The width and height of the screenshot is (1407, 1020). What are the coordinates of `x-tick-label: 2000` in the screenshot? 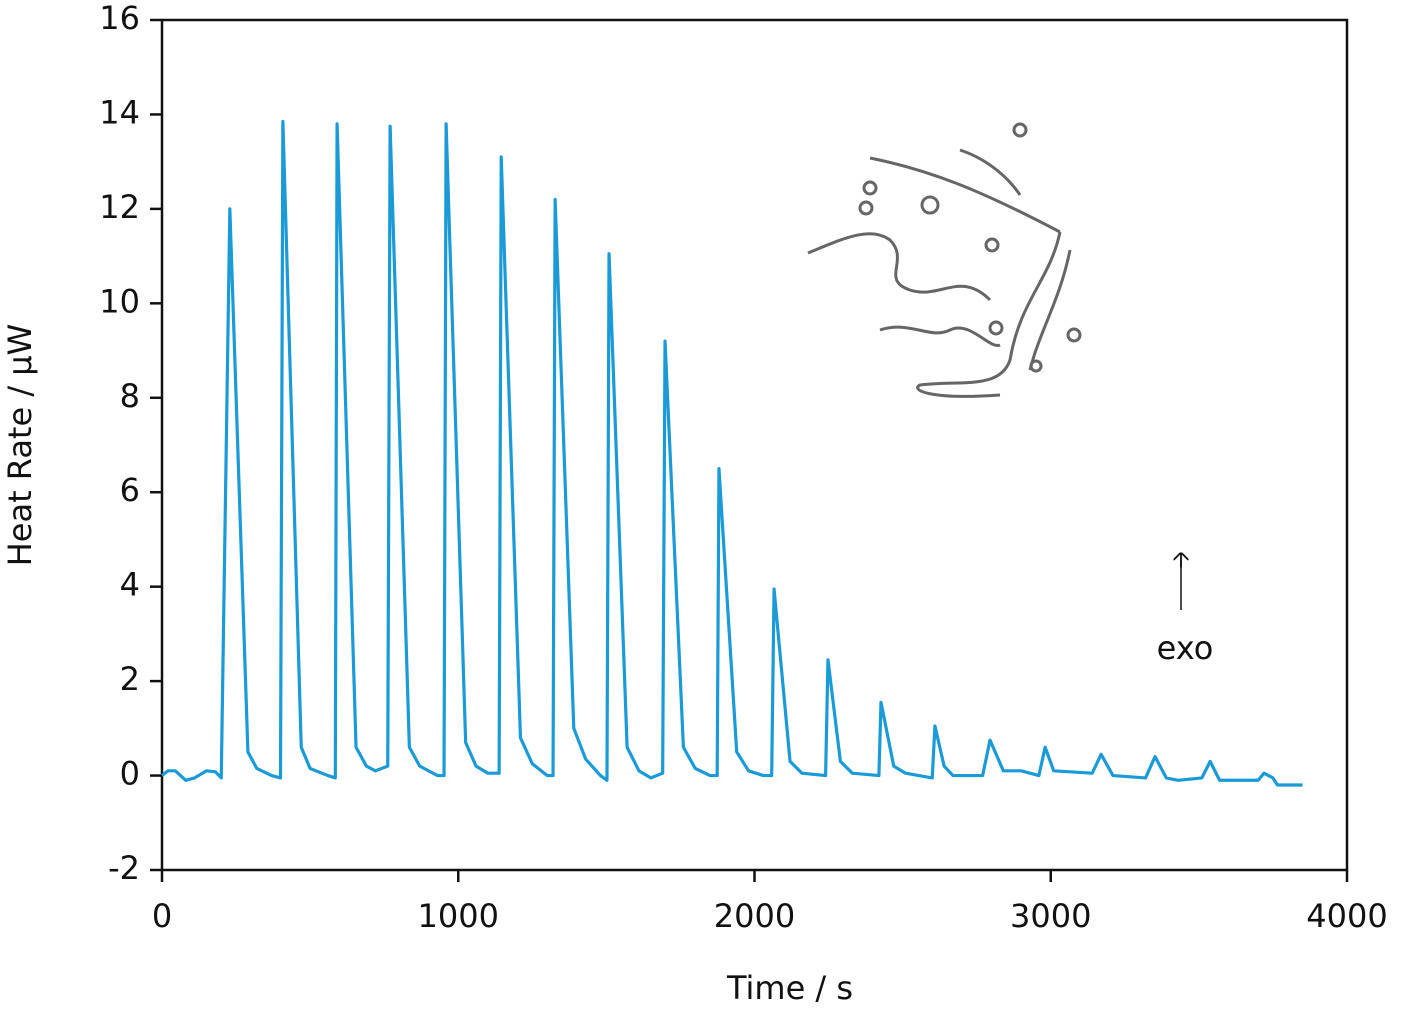 It's located at (754, 916).